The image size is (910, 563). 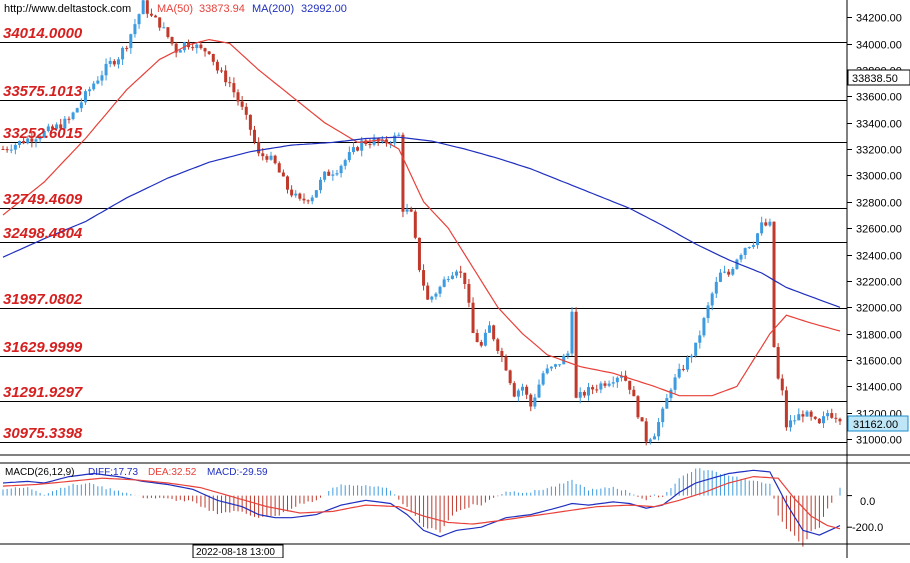 I want to click on y-tick-label: 32200.00, so click(x=879, y=283).